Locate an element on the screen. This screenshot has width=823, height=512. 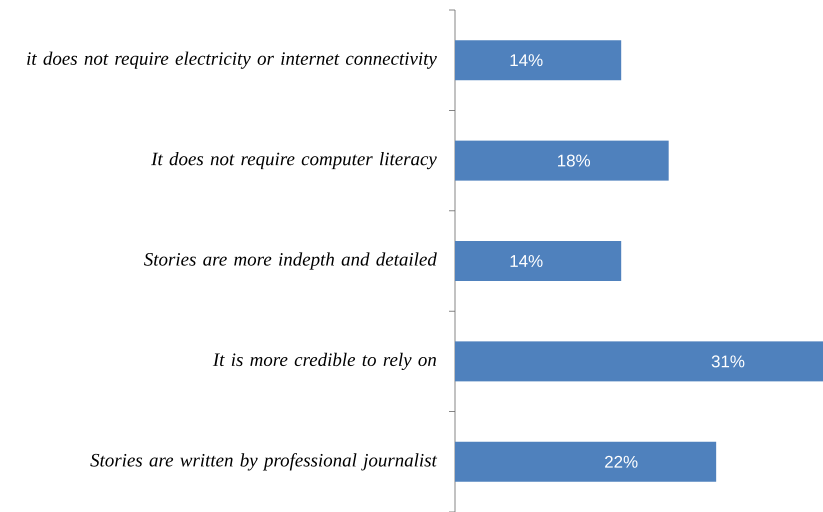
y-tick-label: It does not require computer literacy is located at coordinates (294, 161).